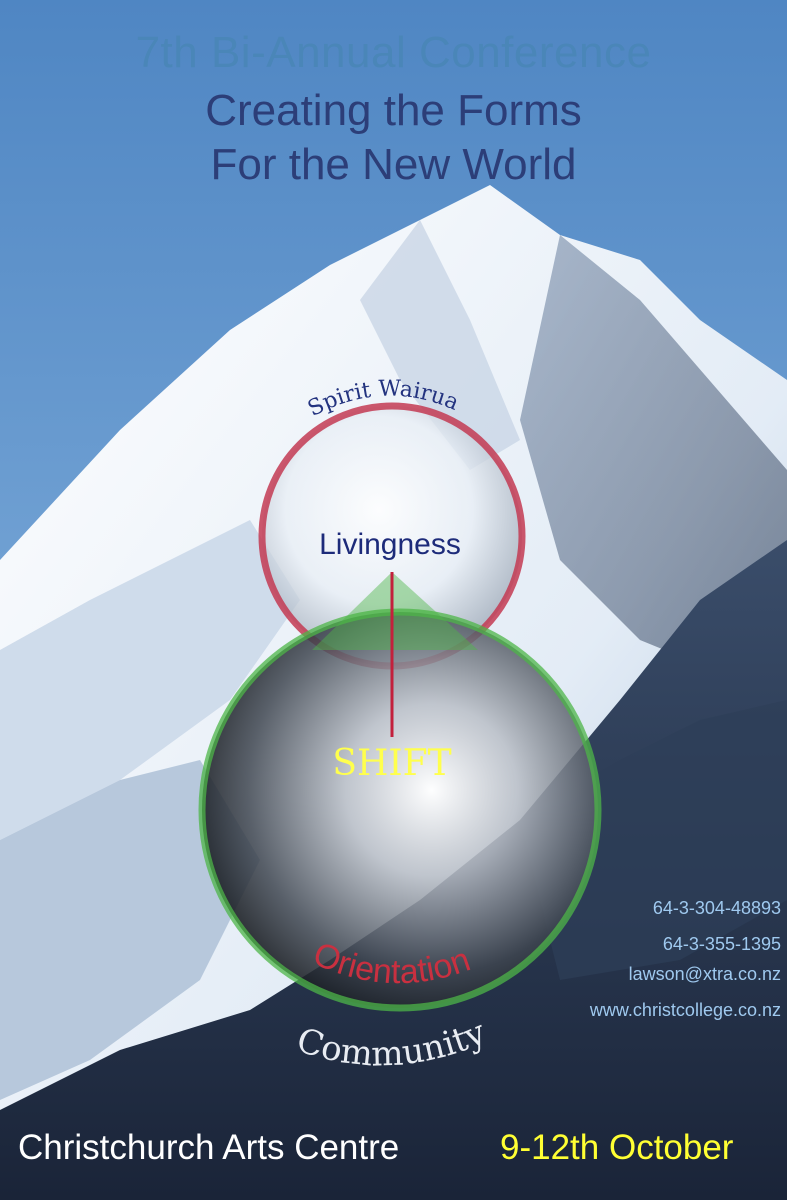 The width and height of the screenshot is (787, 1200). What do you see at coordinates (393, 164) in the screenshot?
I see `conference-title-line2: For the New World` at bounding box center [393, 164].